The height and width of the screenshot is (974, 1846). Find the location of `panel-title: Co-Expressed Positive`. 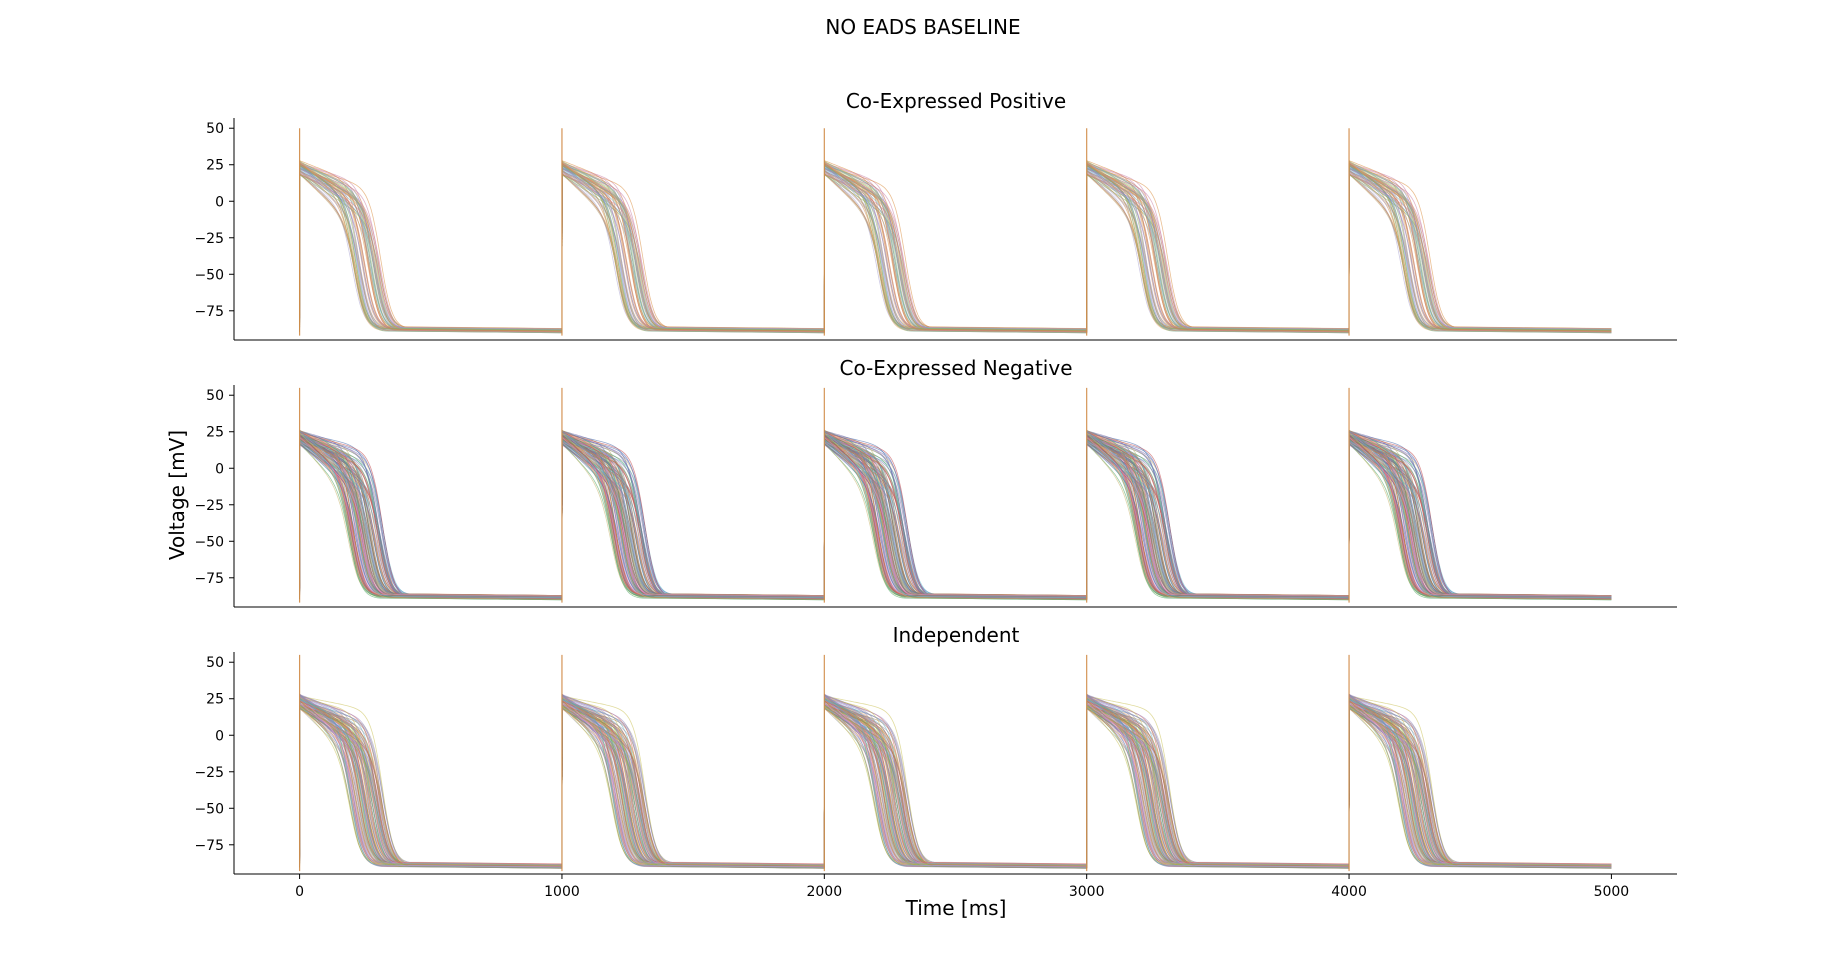

panel-title: Co-Expressed Positive is located at coordinates (956, 101).